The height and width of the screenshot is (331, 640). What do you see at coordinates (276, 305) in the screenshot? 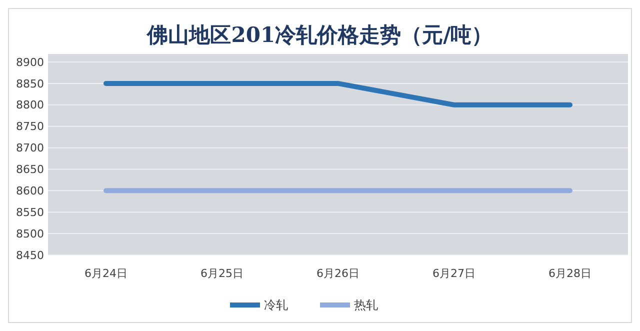
I see `legend-label: 冷轧` at bounding box center [276, 305].